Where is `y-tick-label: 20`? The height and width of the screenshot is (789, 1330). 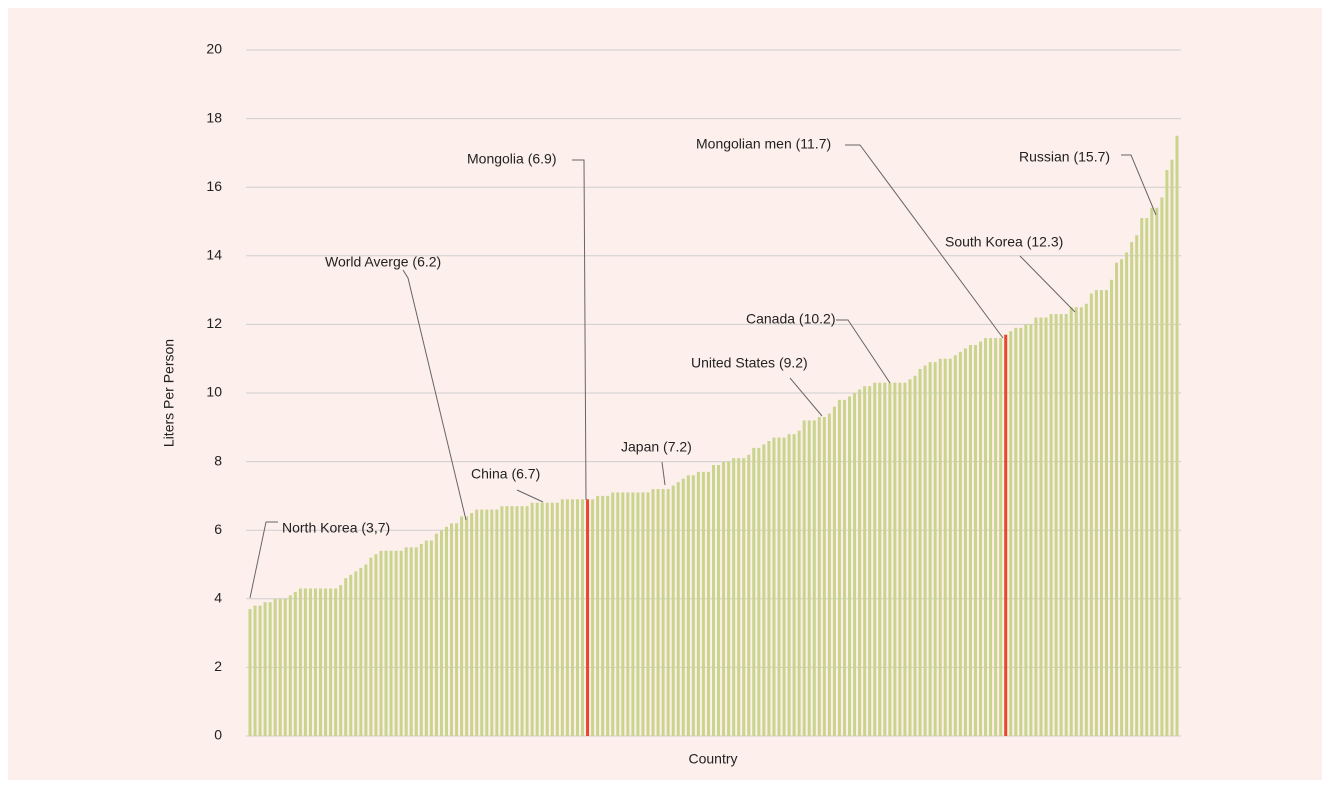
y-tick-label: 20 is located at coordinates (214, 49).